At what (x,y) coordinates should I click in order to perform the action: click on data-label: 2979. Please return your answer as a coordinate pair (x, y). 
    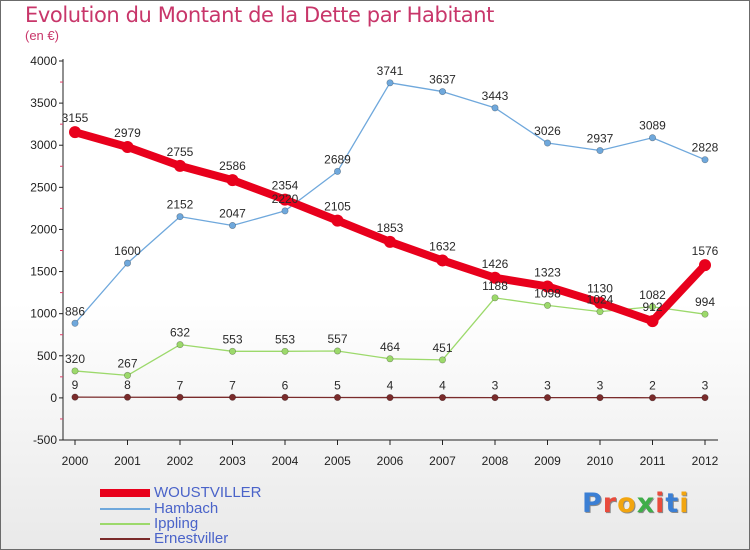
    Looking at the image, I should click on (127, 133).